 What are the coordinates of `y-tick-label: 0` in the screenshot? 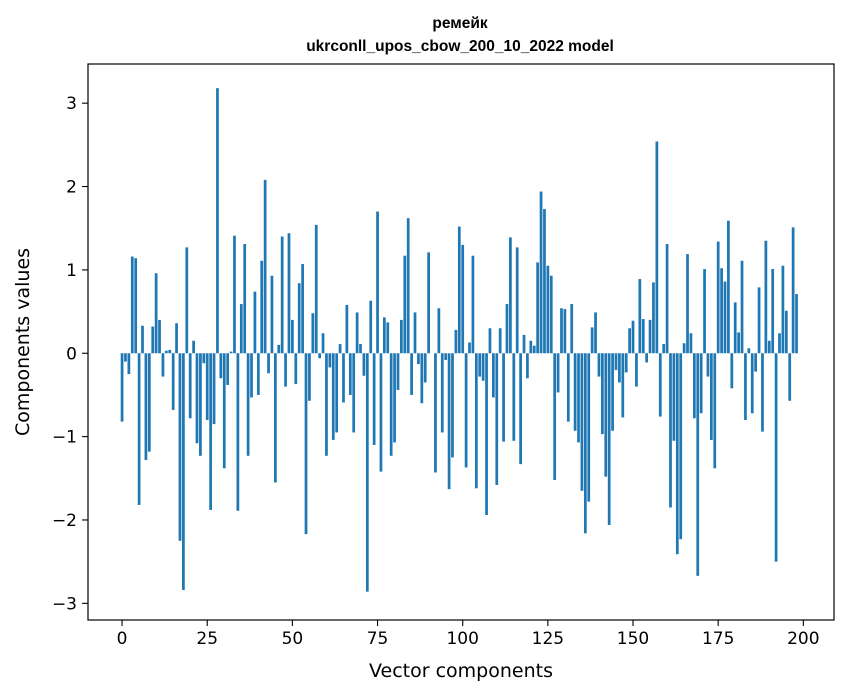 It's located at (71, 354).